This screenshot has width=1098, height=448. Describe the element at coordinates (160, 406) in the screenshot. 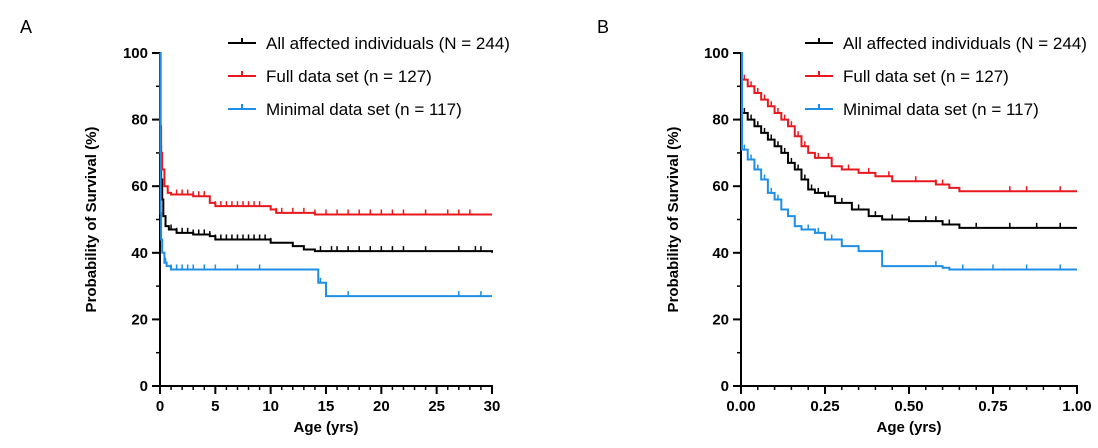

I see `x-tick-label: 0` at that location.